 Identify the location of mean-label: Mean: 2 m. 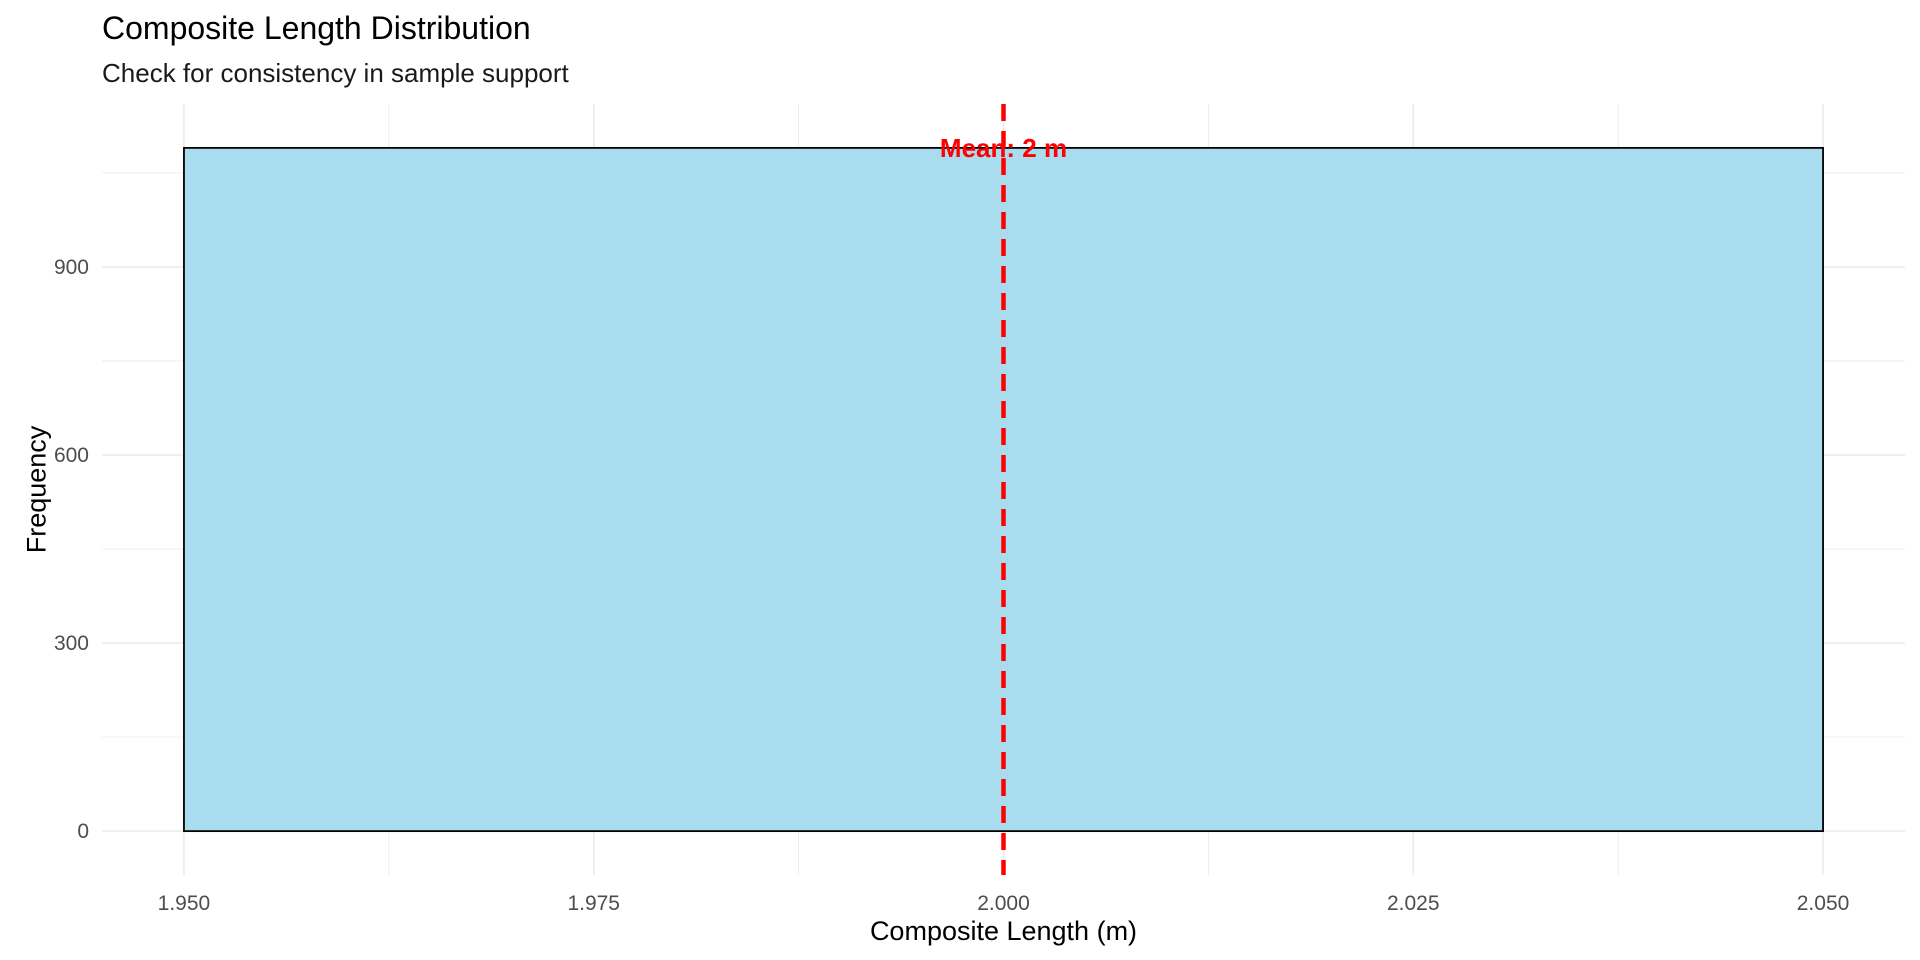
(1003, 148).